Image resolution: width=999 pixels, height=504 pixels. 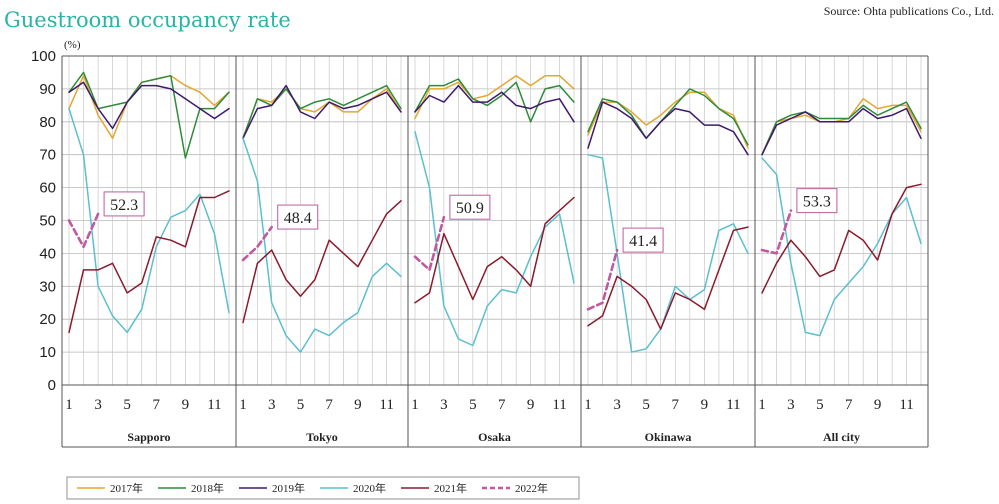 I want to click on legend-label: 2019年, so click(x=288, y=488).